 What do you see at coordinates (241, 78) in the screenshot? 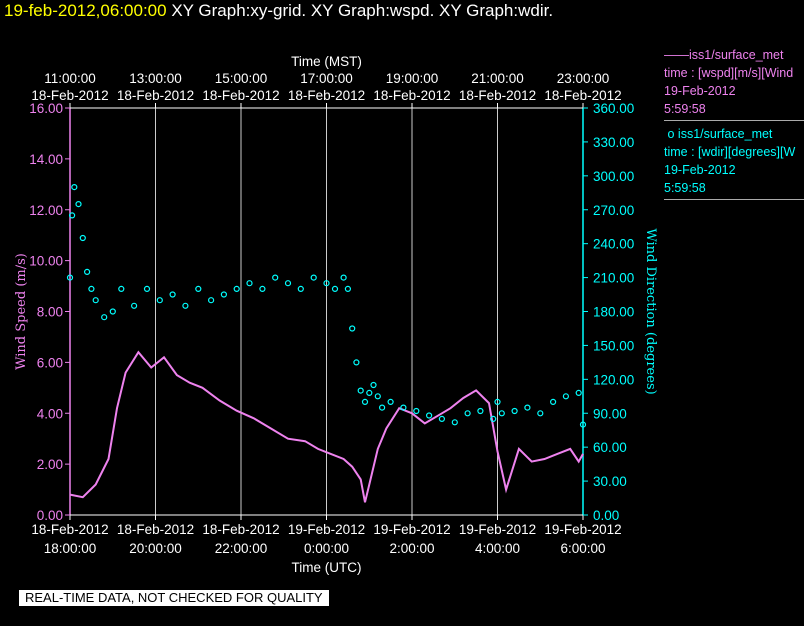
I see `top-tick-time: 15:00:00` at bounding box center [241, 78].